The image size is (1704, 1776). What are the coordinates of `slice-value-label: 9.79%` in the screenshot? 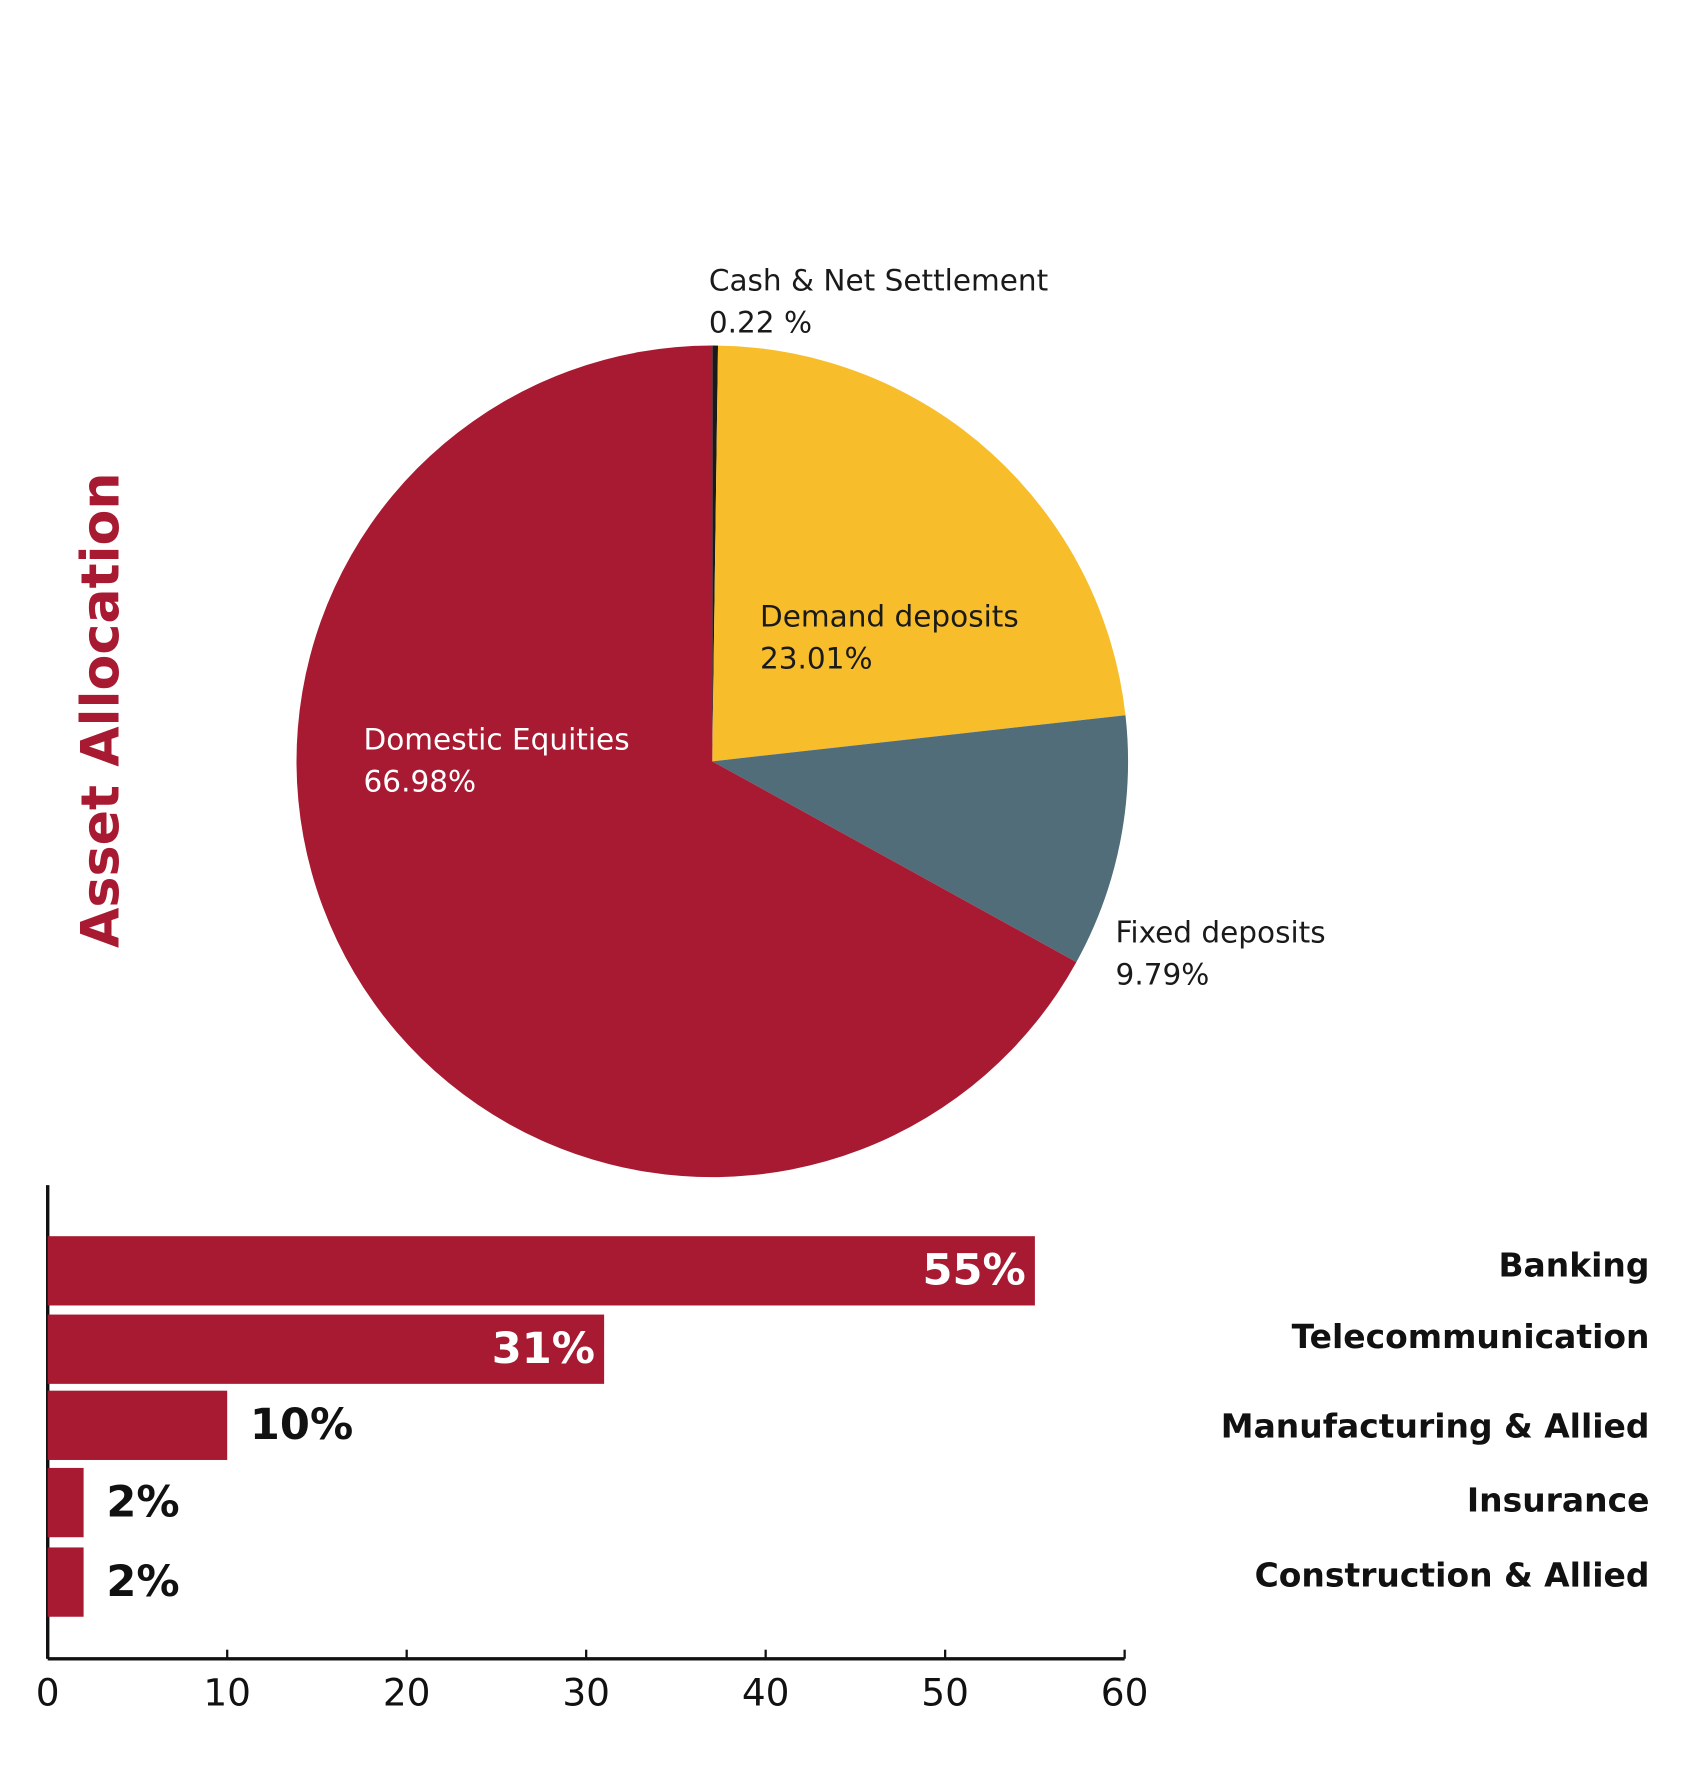 It's located at (1163, 975).